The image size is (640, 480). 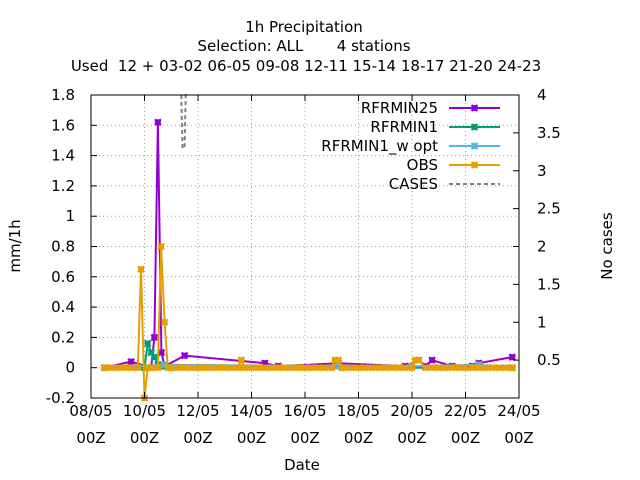 What do you see at coordinates (549, 284) in the screenshot?
I see `y2-tick-label: 1.5` at bounding box center [549, 284].